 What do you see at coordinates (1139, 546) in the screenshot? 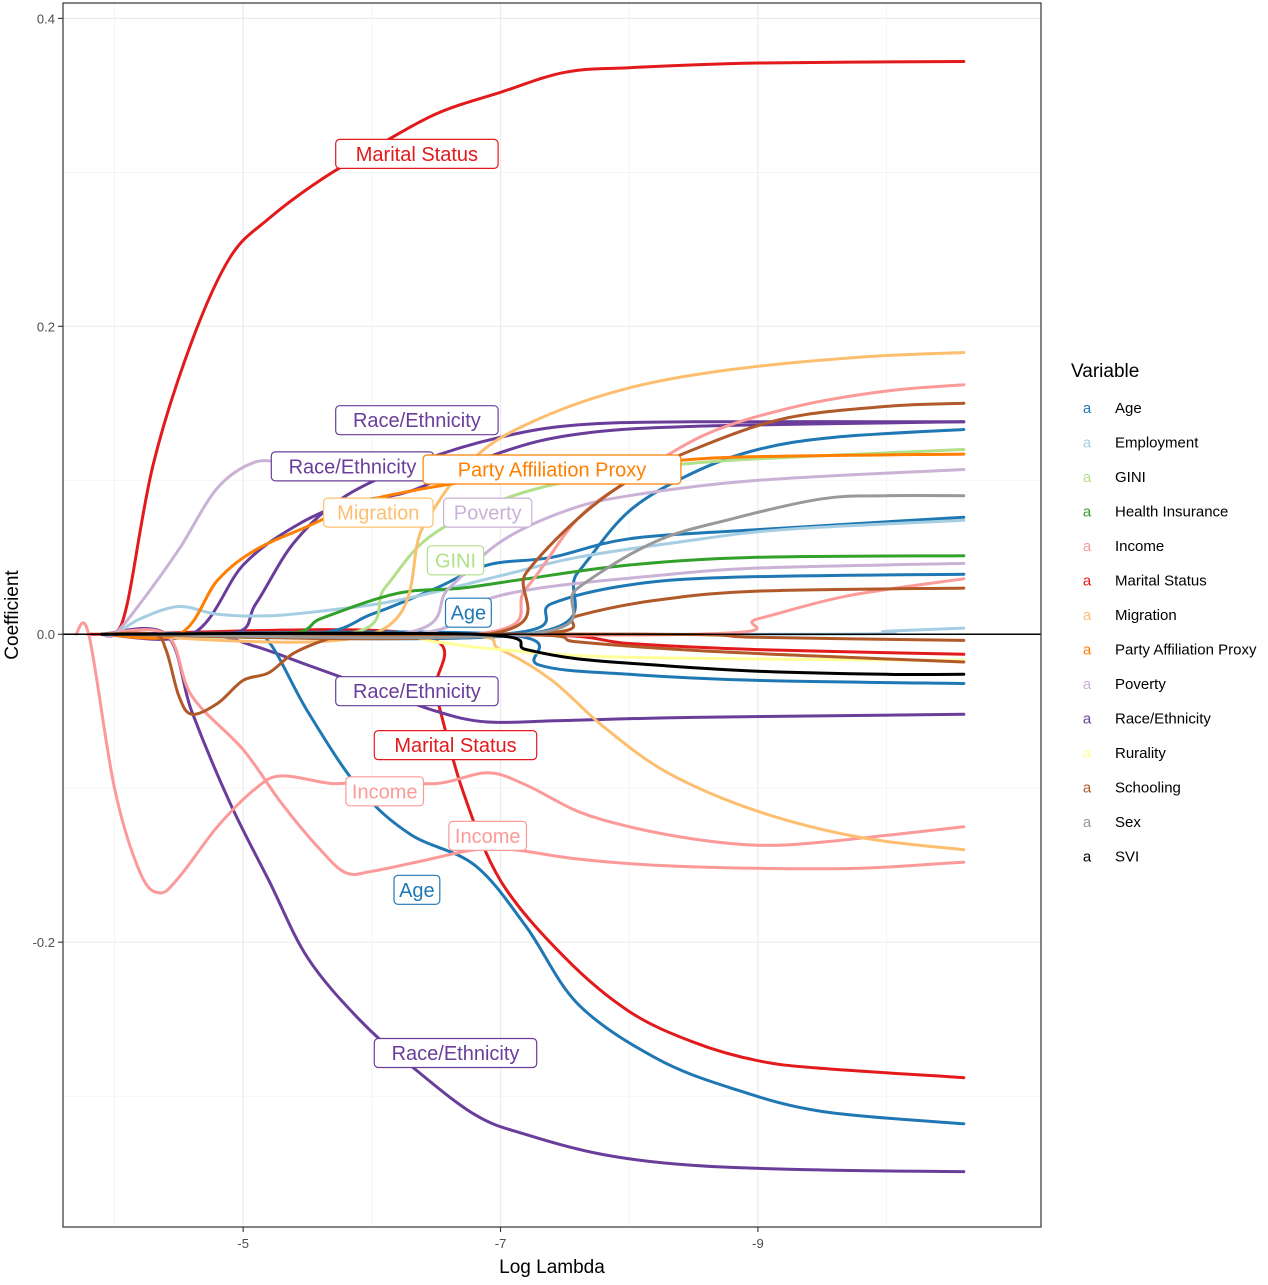
I see `legend-label: Income` at bounding box center [1139, 546].